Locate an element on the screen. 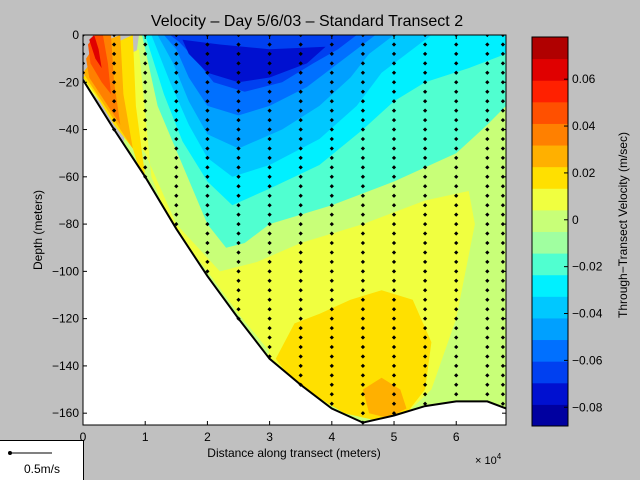 The height and width of the screenshot is (480, 640). y-tick-label: −20 is located at coordinates (69, 82).